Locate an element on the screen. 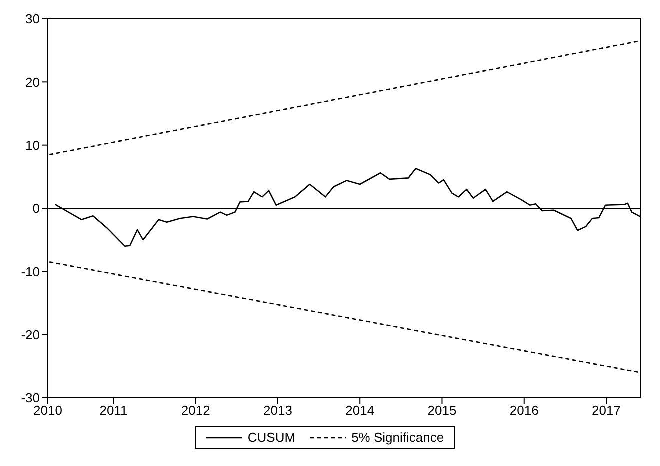 The height and width of the screenshot is (466, 660). x-tick-label: 2011 is located at coordinates (114, 410).